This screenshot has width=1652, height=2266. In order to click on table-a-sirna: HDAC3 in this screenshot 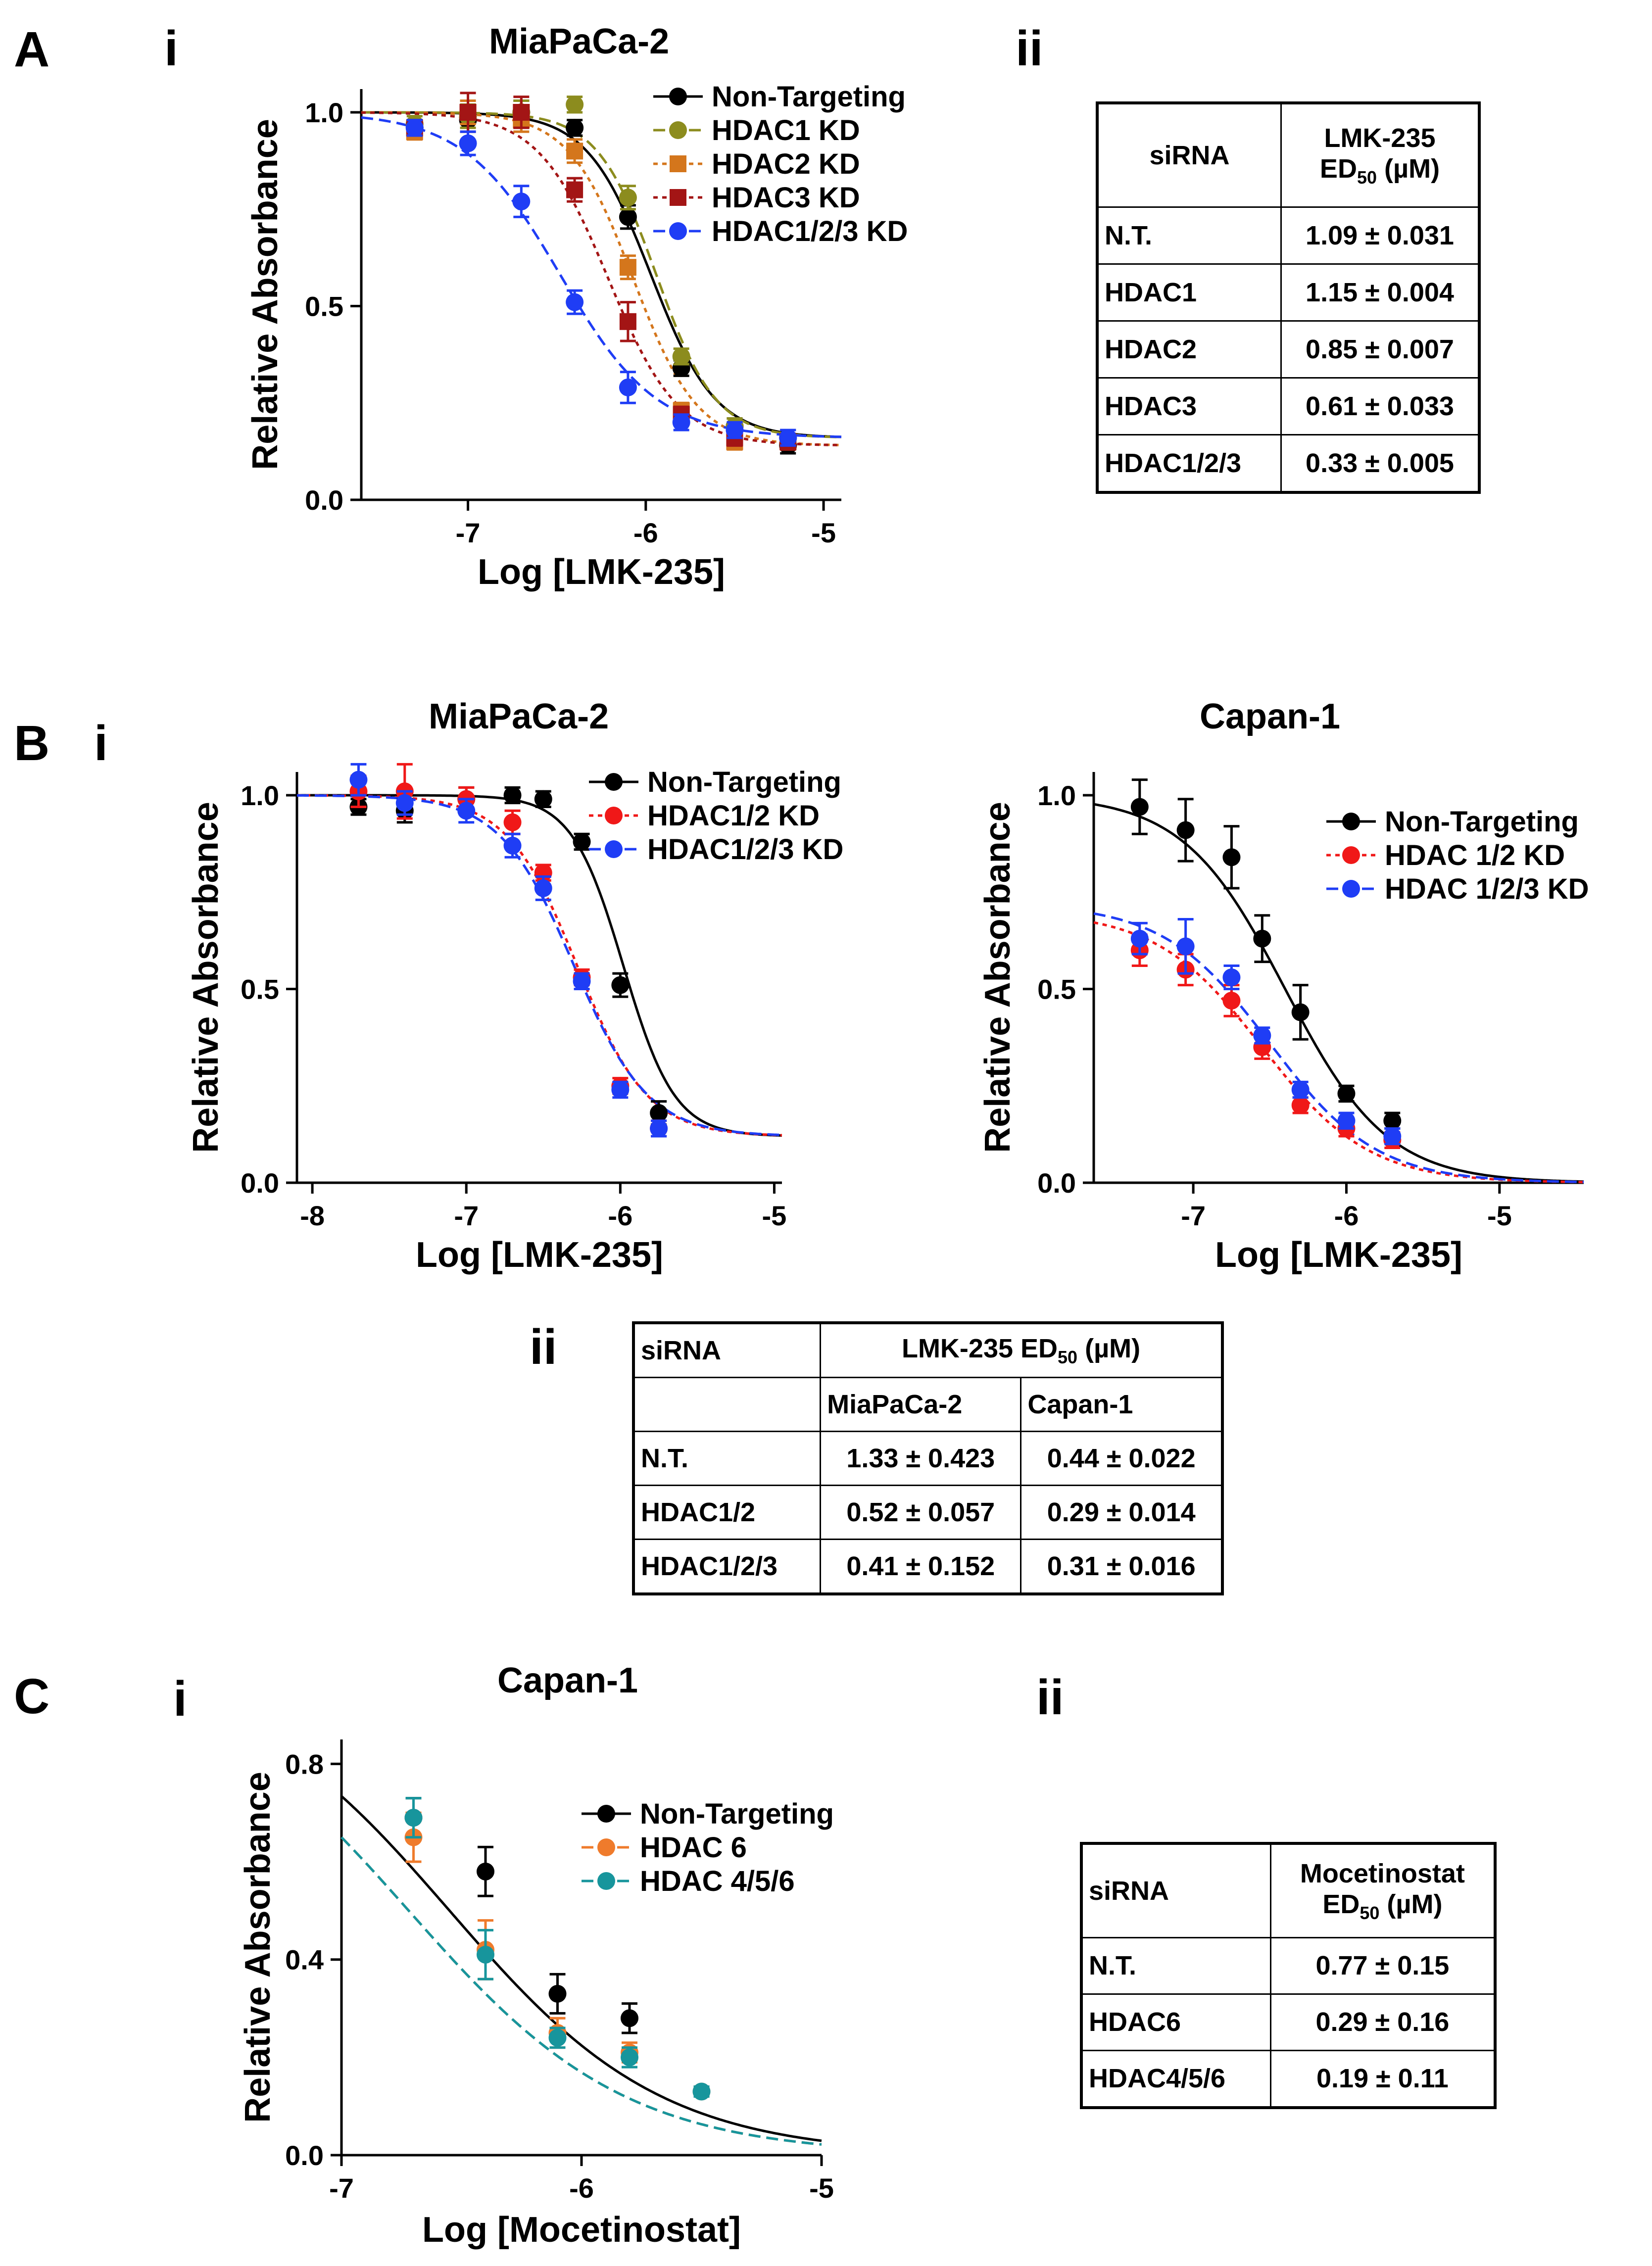, I will do `click(1189, 406)`.